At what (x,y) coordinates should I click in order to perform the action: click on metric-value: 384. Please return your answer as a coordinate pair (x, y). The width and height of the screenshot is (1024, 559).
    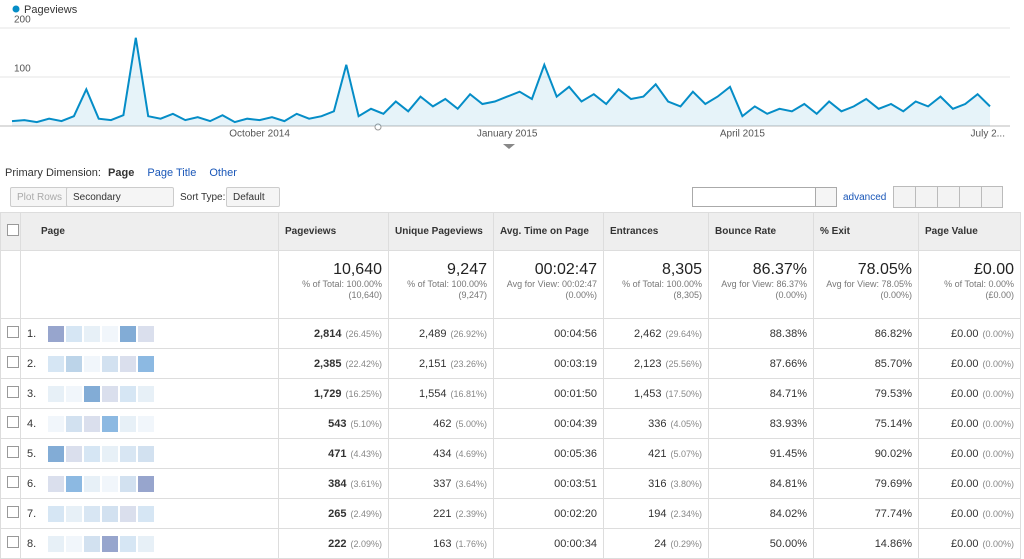
    Looking at the image, I should click on (337, 483).